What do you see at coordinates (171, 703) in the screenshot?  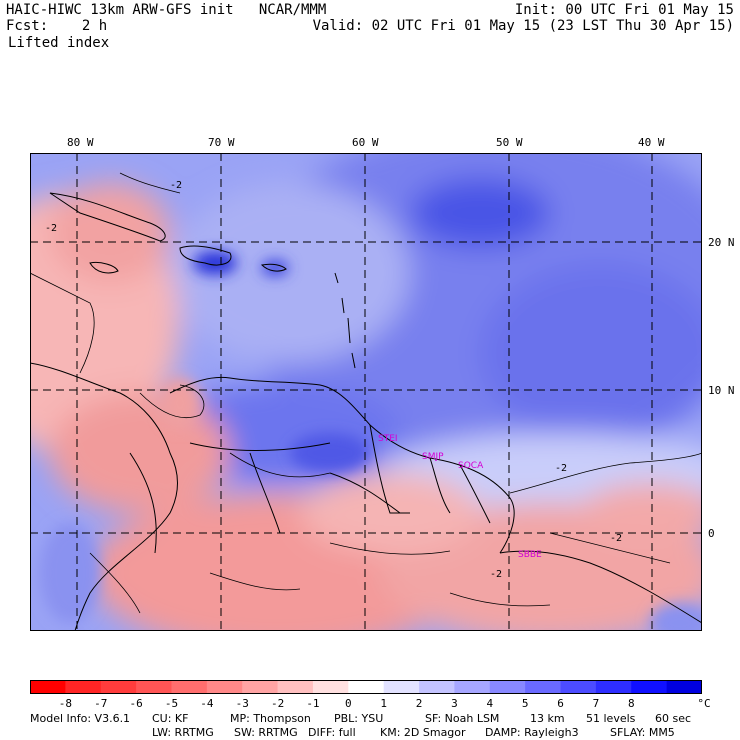 I see `colorbar-tick-label: -5` at bounding box center [171, 703].